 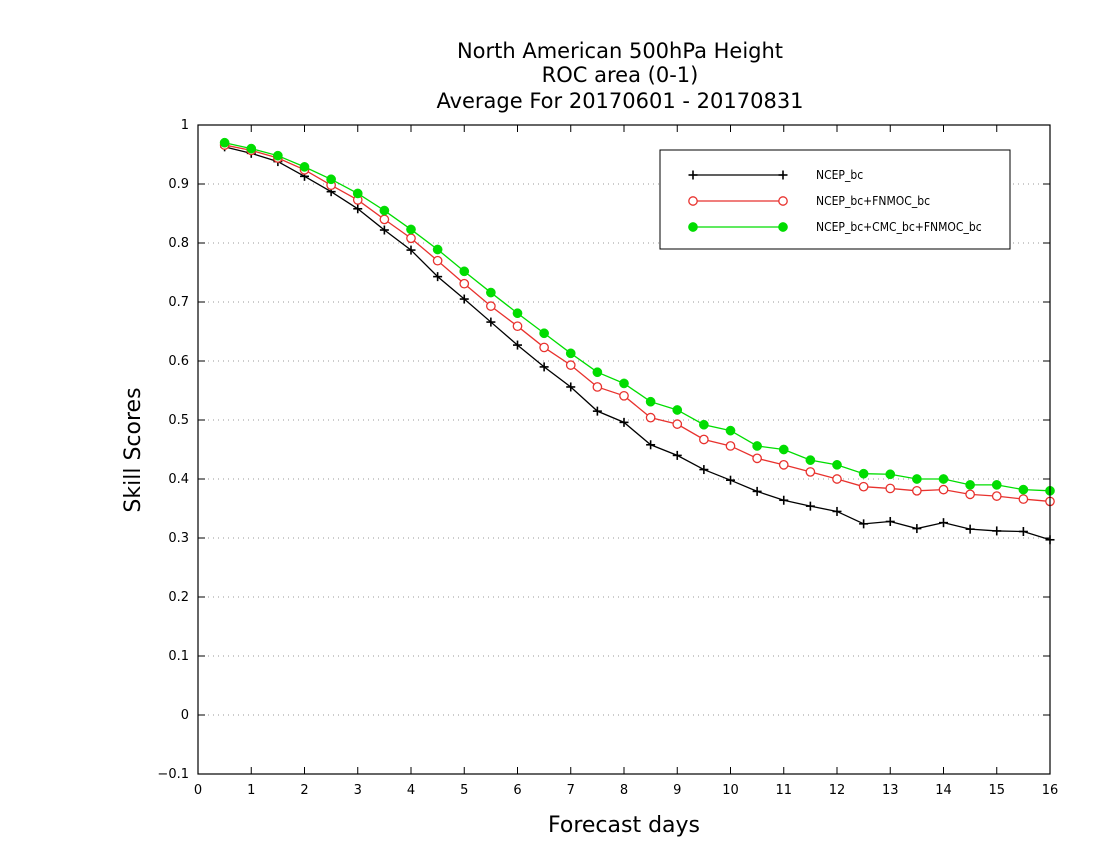 I want to click on y-tick-label: 0, so click(x=185, y=715).